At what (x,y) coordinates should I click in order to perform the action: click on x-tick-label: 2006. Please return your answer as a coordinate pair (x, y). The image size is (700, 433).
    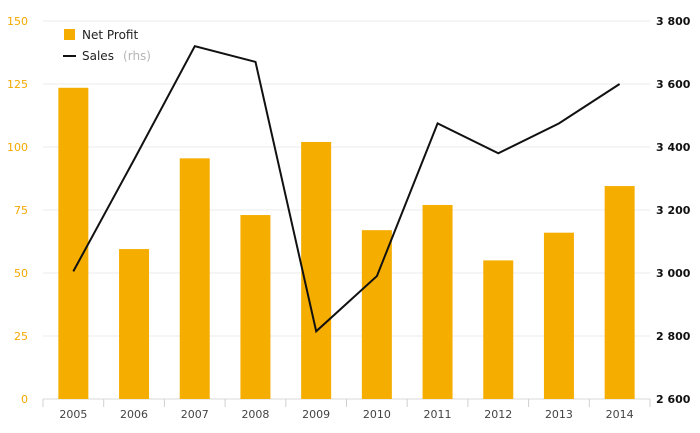
    Looking at the image, I should click on (134, 414).